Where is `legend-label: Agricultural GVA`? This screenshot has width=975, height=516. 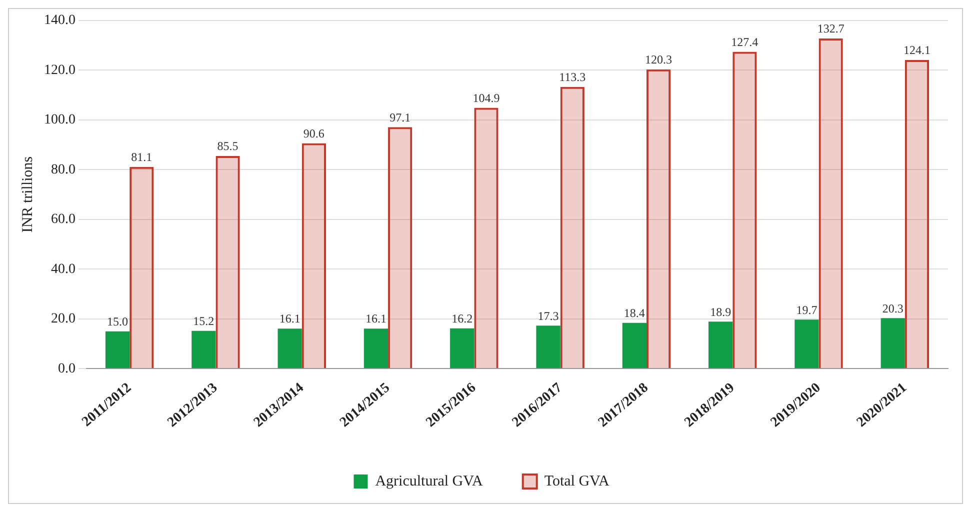 legend-label: Agricultural GVA is located at coordinates (429, 481).